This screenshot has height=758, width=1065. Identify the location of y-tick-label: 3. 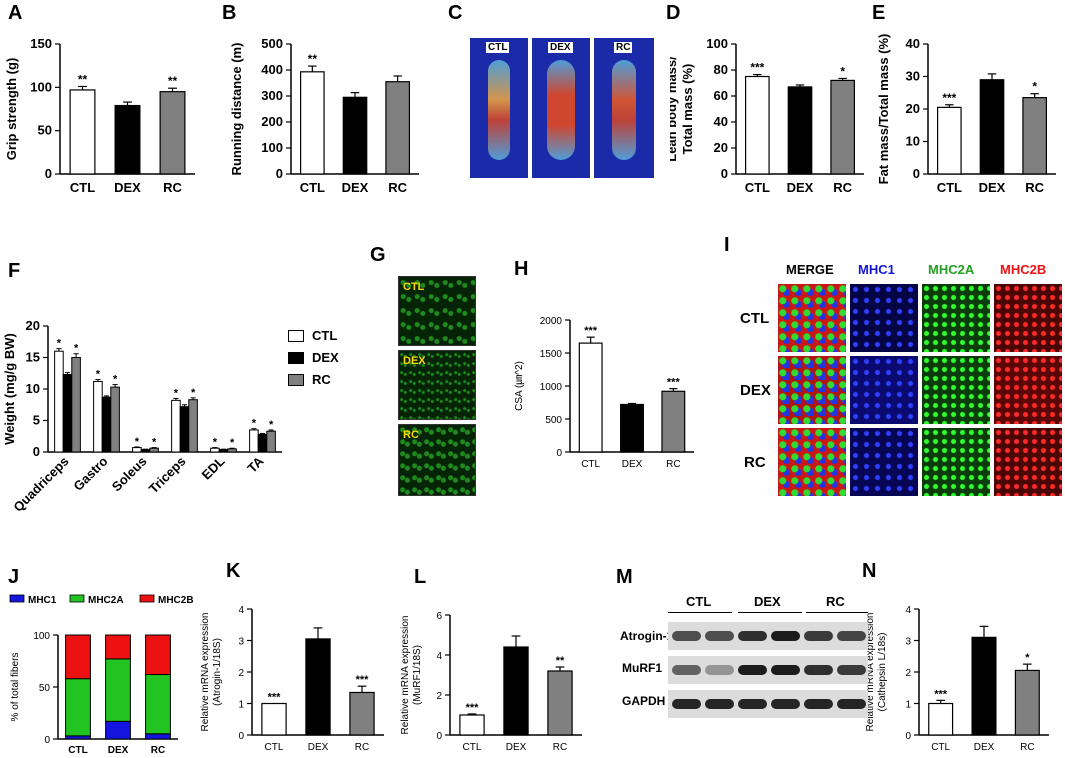
(241, 642).